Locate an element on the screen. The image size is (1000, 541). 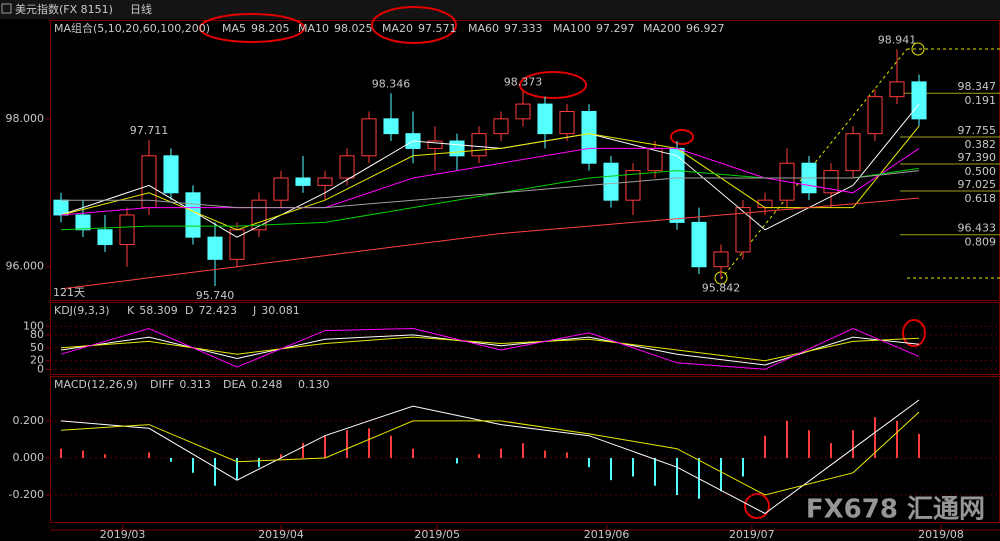
legend-entry: DIFF 0.313 is located at coordinates (180, 384).